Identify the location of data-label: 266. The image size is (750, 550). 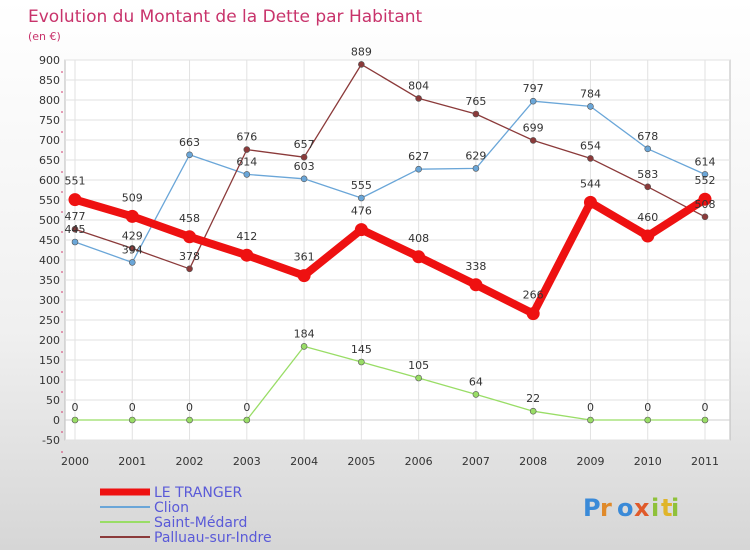
(533, 295).